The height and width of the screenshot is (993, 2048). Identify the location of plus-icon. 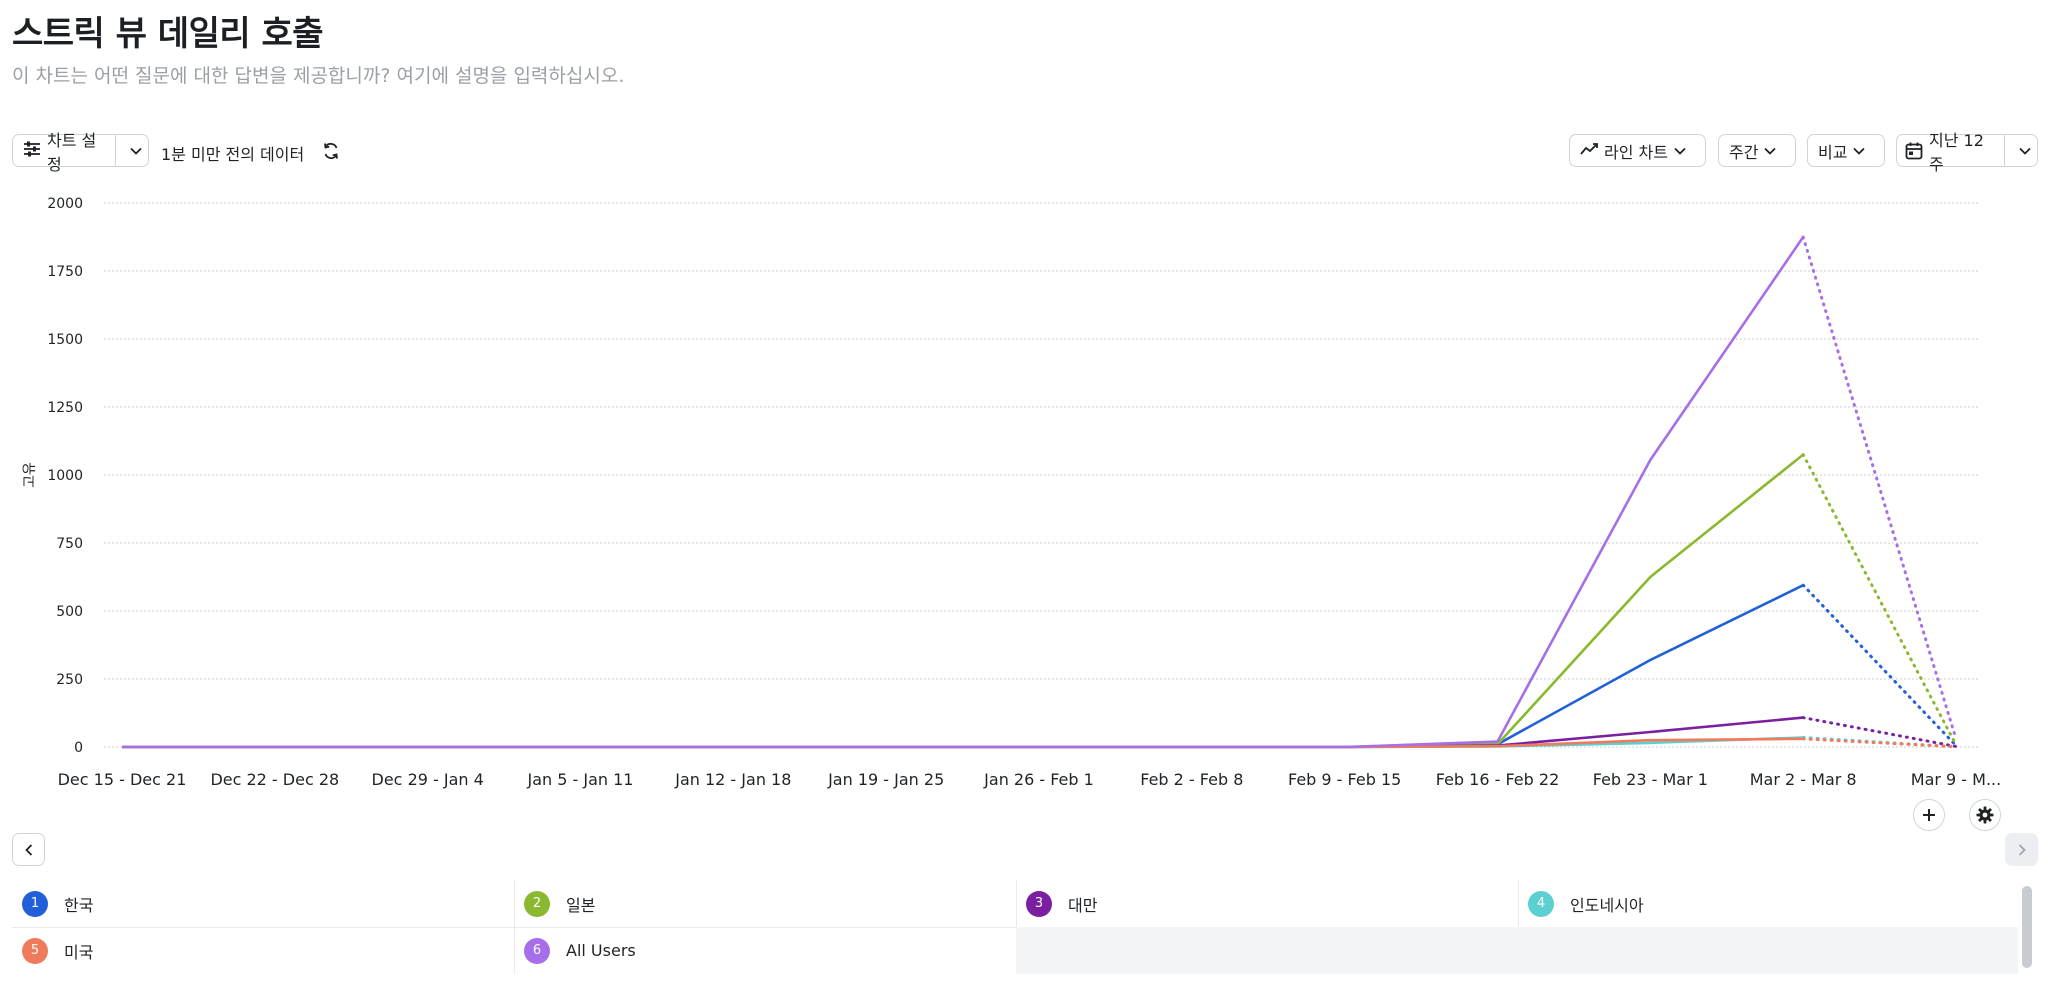
(1929, 815).